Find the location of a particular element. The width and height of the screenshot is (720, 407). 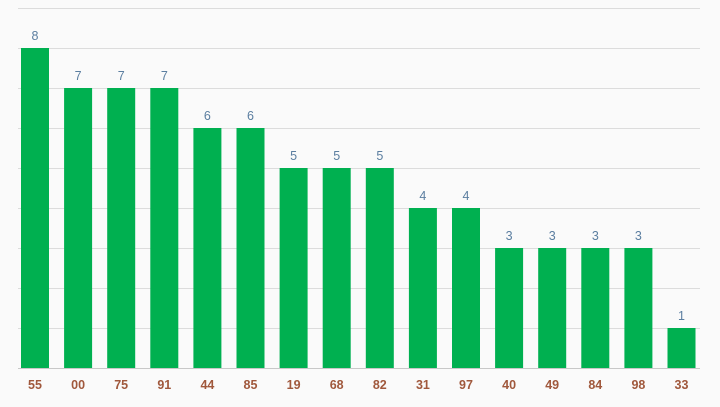

category-label-98: 98 is located at coordinates (638, 385).